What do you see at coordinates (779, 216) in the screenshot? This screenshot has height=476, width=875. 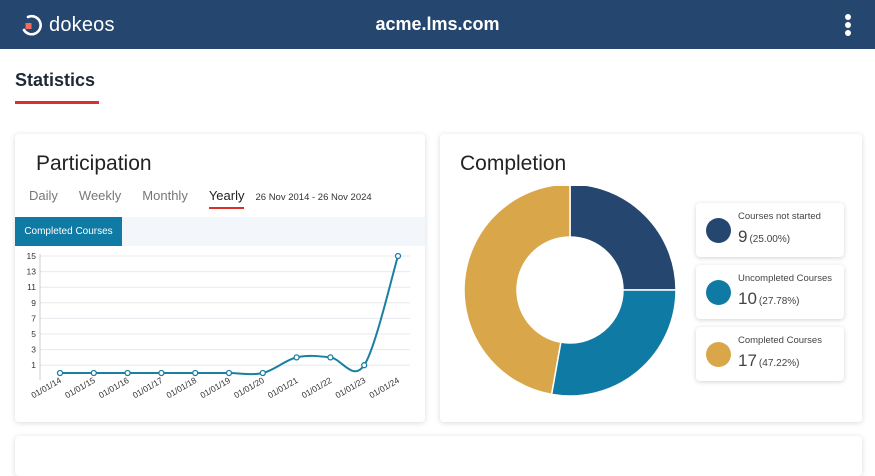 I see `legend-label: Courses not started` at bounding box center [779, 216].